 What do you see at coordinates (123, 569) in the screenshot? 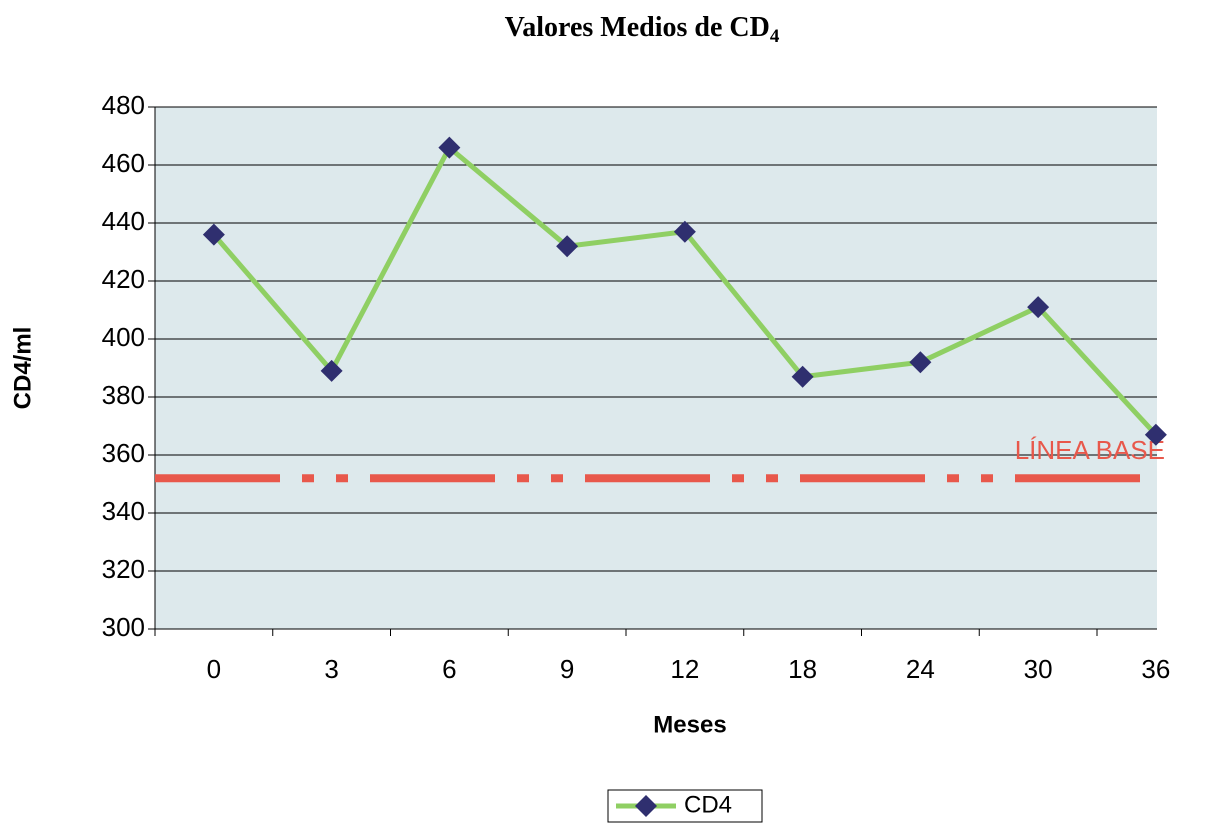
I see `y-tick-label: 320` at bounding box center [123, 569].